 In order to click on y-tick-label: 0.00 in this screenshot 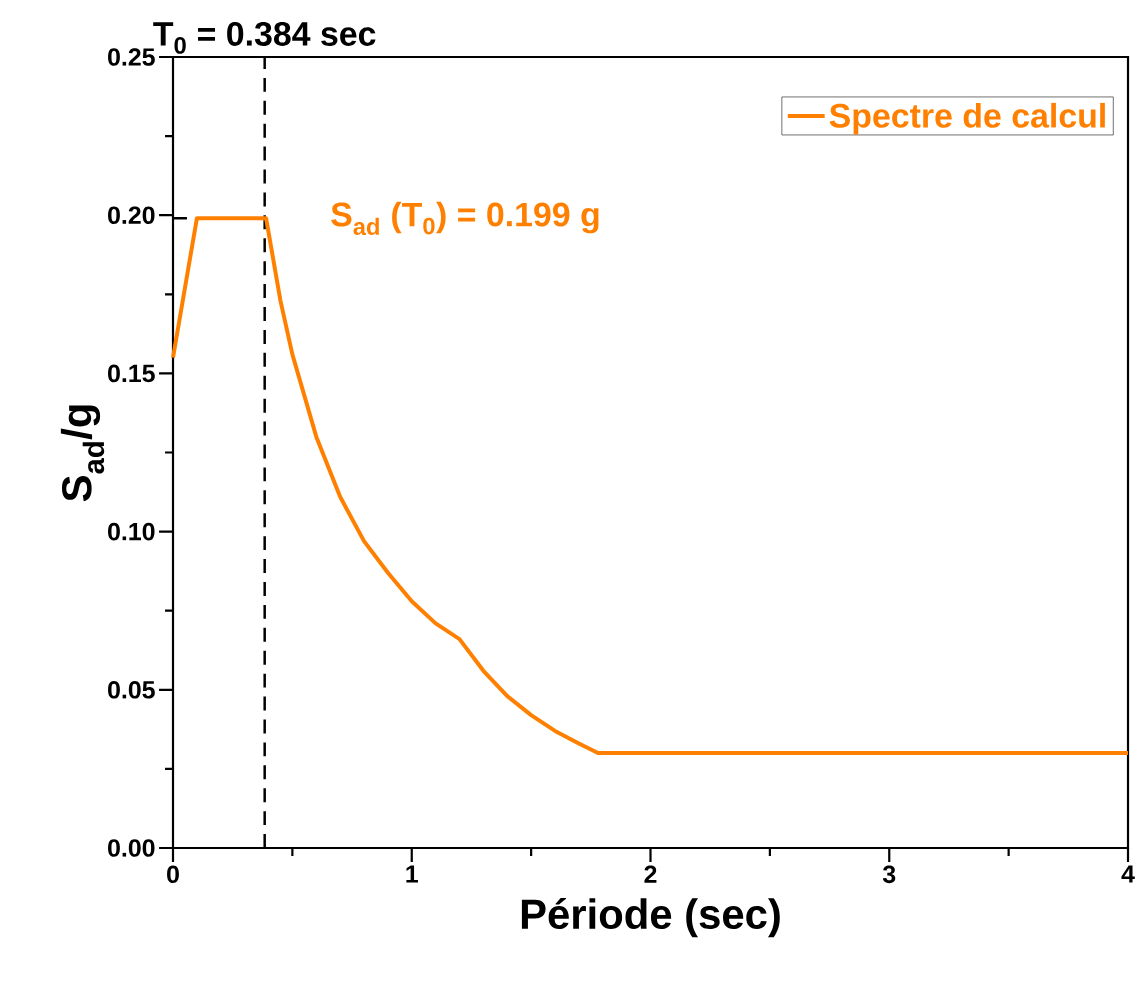, I will do `click(131, 848)`.